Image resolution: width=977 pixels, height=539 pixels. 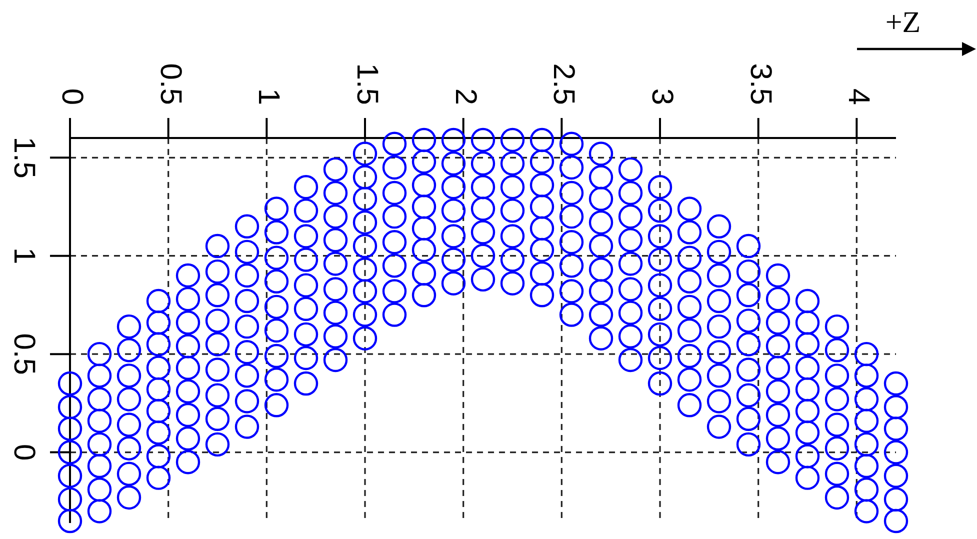 What do you see at coordinates (24, 157) in the screenshot?
I see `y-tick-label: 1.5` at bounding box center [24, 157].